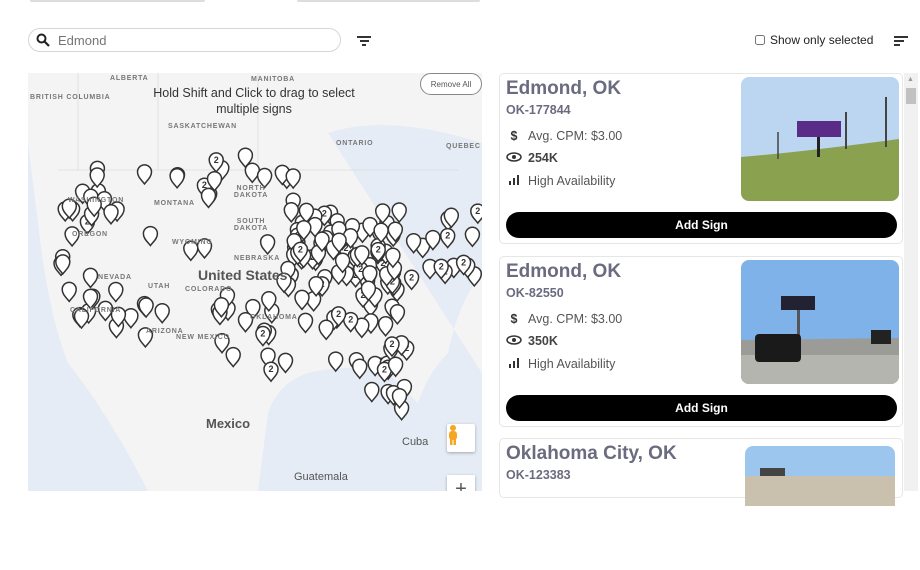 This screenshot has width=920, height=570. Describe the element at coordinates (901, 42) in the screenshot. I see `sort-icon` at that location.